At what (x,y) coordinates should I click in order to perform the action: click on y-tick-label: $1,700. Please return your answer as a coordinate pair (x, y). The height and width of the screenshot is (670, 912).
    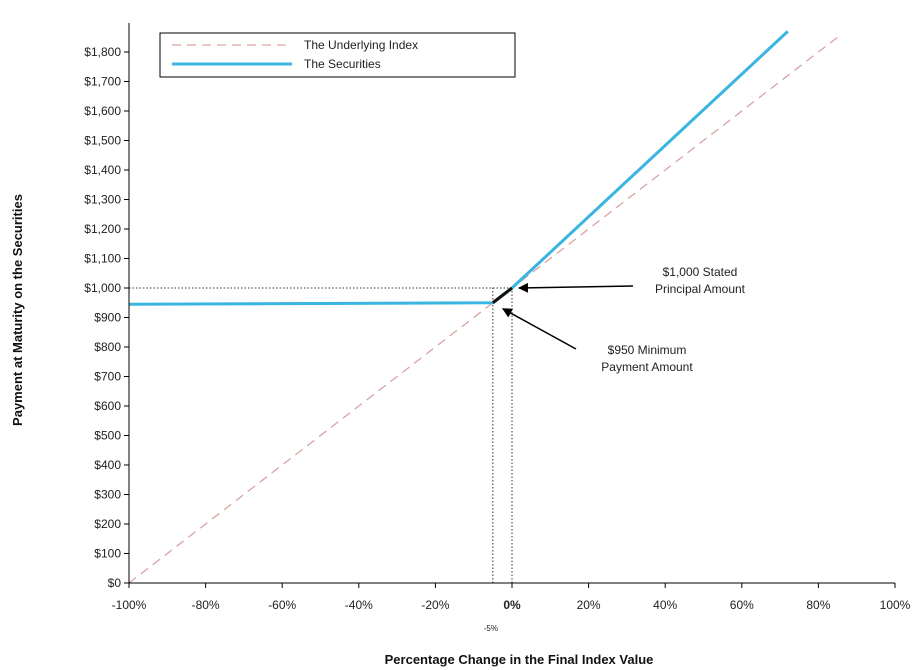
    Looking at the image, I should click on (102, 82).